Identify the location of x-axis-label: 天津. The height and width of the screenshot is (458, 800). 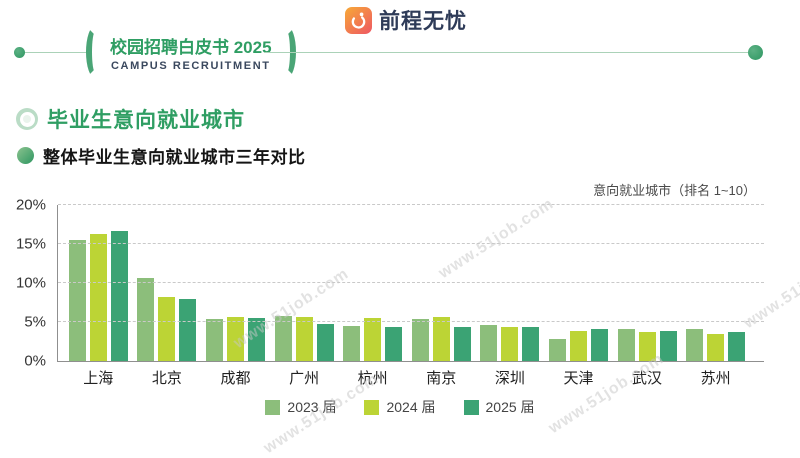
(578, 378).